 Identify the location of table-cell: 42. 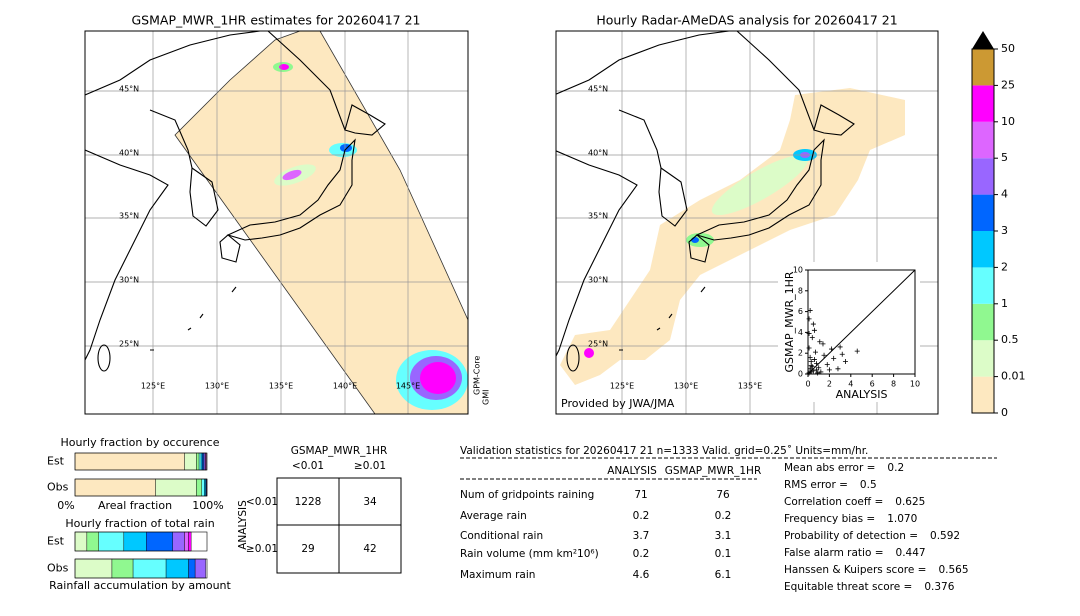
(369, 549).